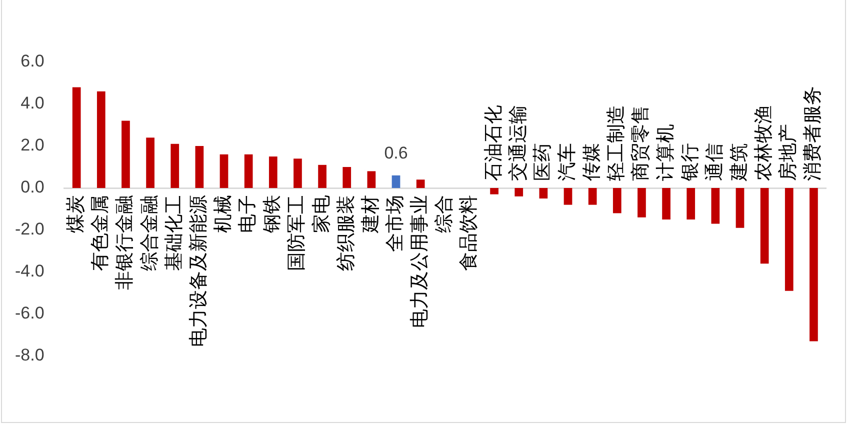 Image resolution: width=848 pixels, height=426 pixels. What do you see at coordinates (420, 261) in the screenshot?
I see `x-tick-label: 电力及公用事业` at bounding box center [420, 261].